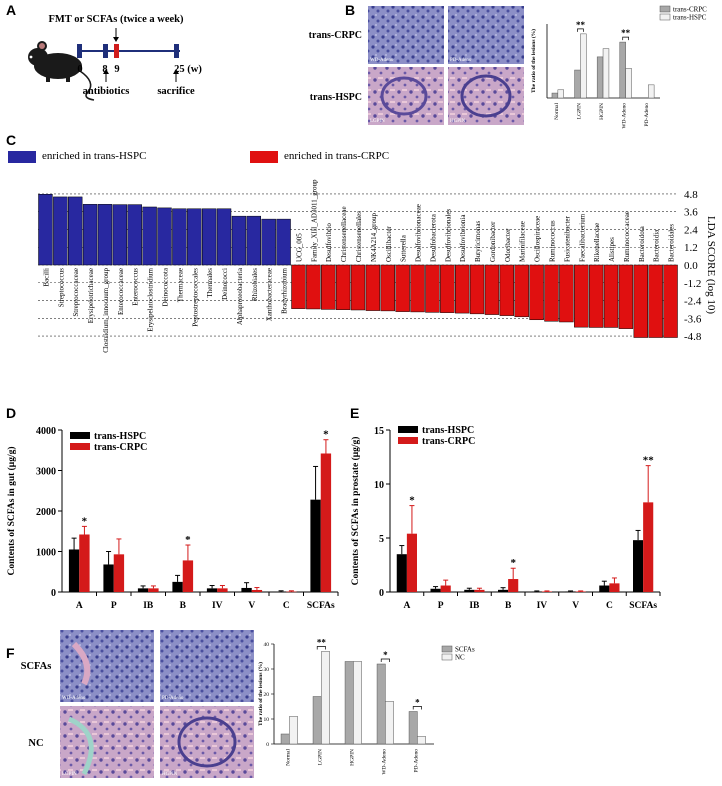  What do you see at coordinates (404, 248) in the screenshot?
I see `taxon-label: Sutterella` at bounding box center [404, 248].